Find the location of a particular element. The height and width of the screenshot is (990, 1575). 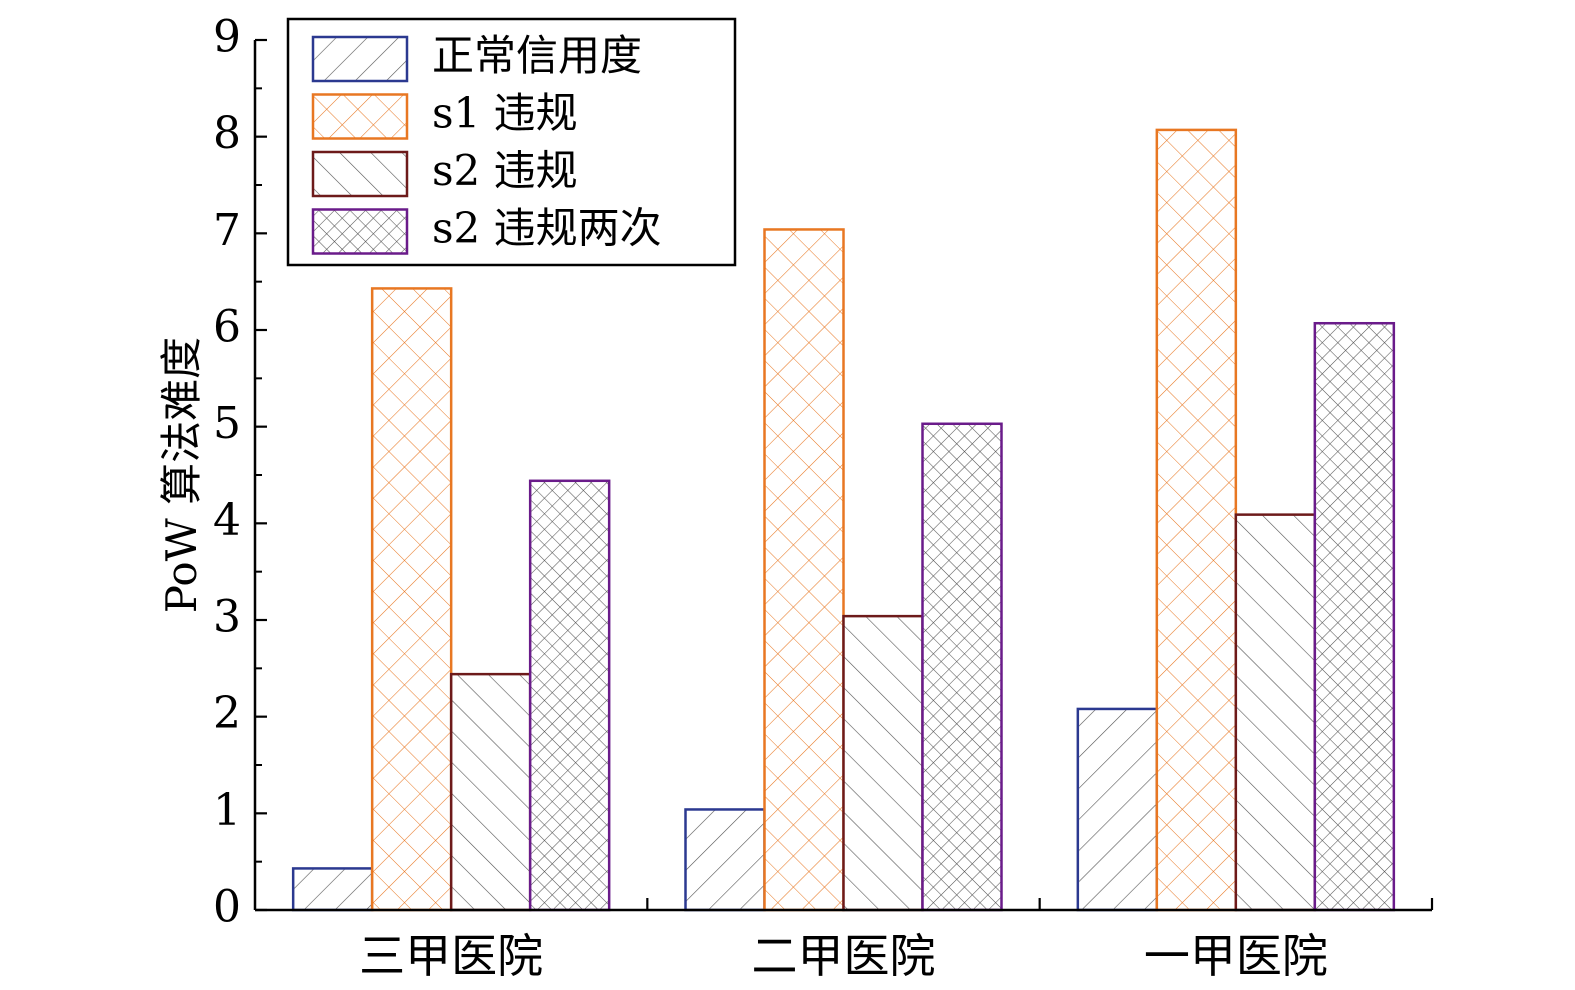

y-tick-label: 3 is located at coordinates (227, 617).